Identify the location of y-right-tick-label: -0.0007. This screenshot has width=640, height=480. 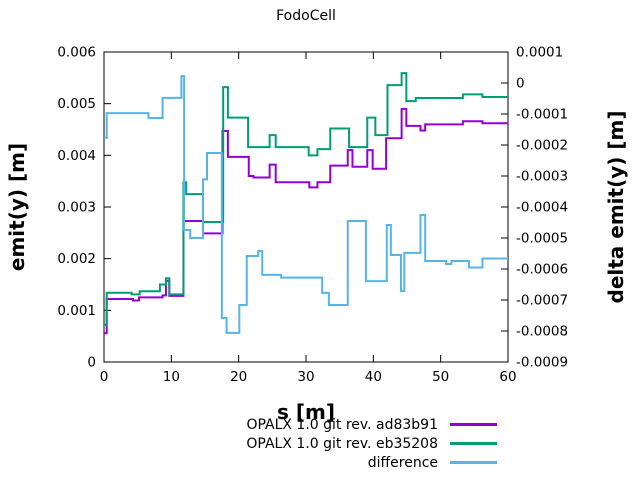
(542, 301).